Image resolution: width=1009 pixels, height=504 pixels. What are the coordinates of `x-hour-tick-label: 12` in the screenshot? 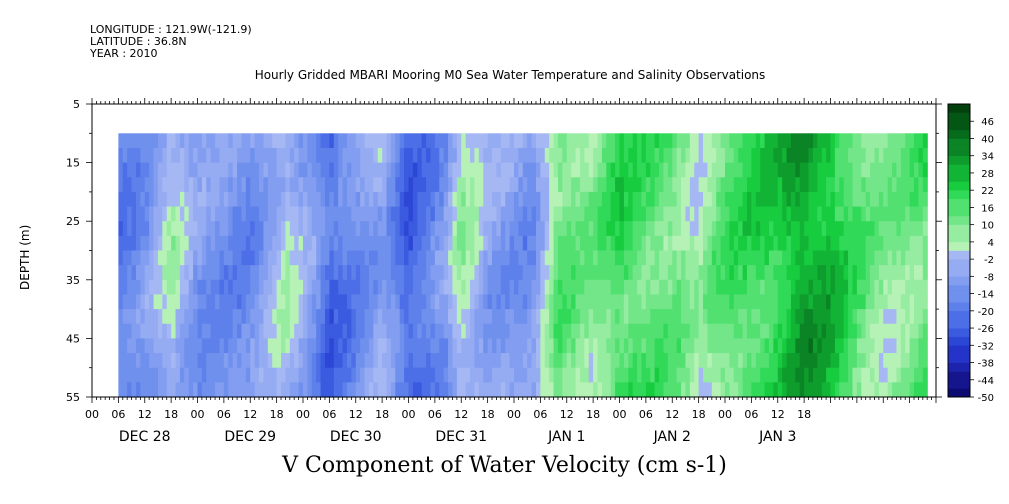 It's located at (356, 414).